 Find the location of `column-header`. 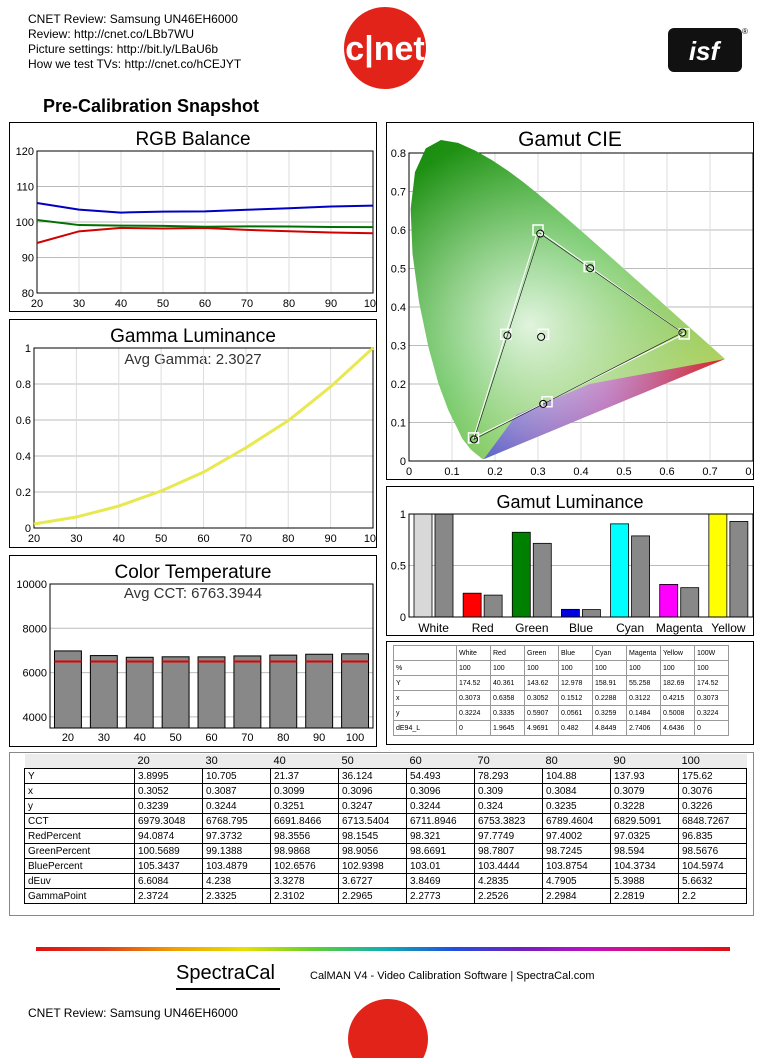

column-header is located at coordinates (79, 761).